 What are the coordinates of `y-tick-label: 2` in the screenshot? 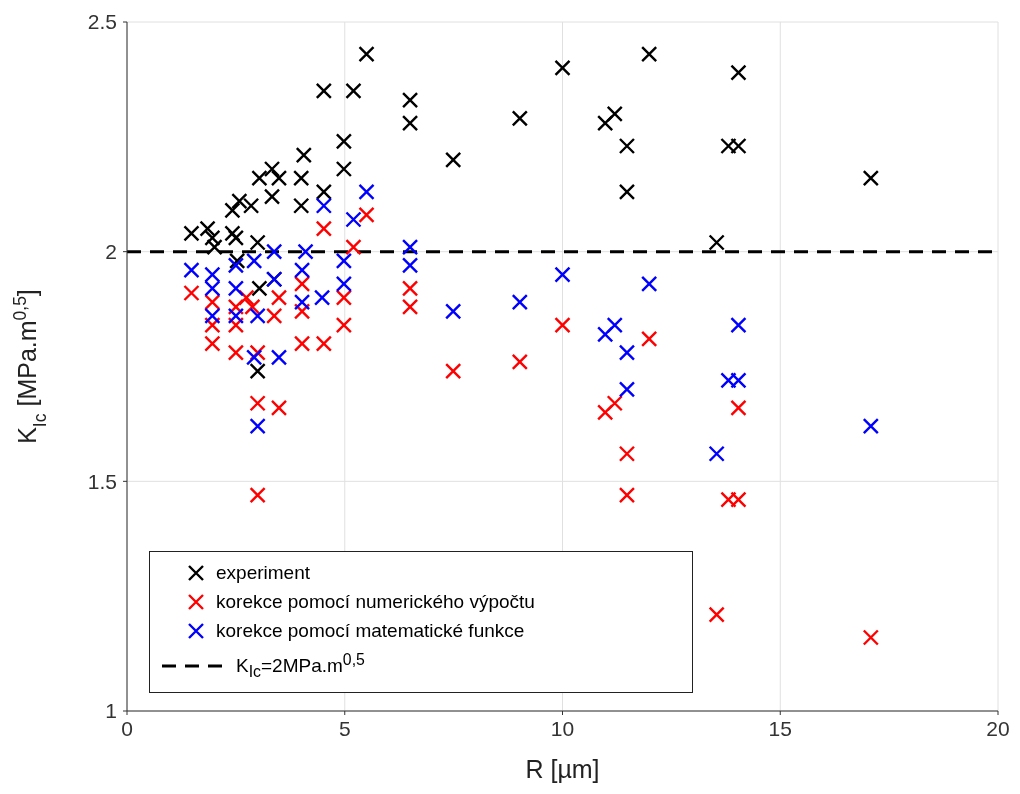 It's located at (111, 252).